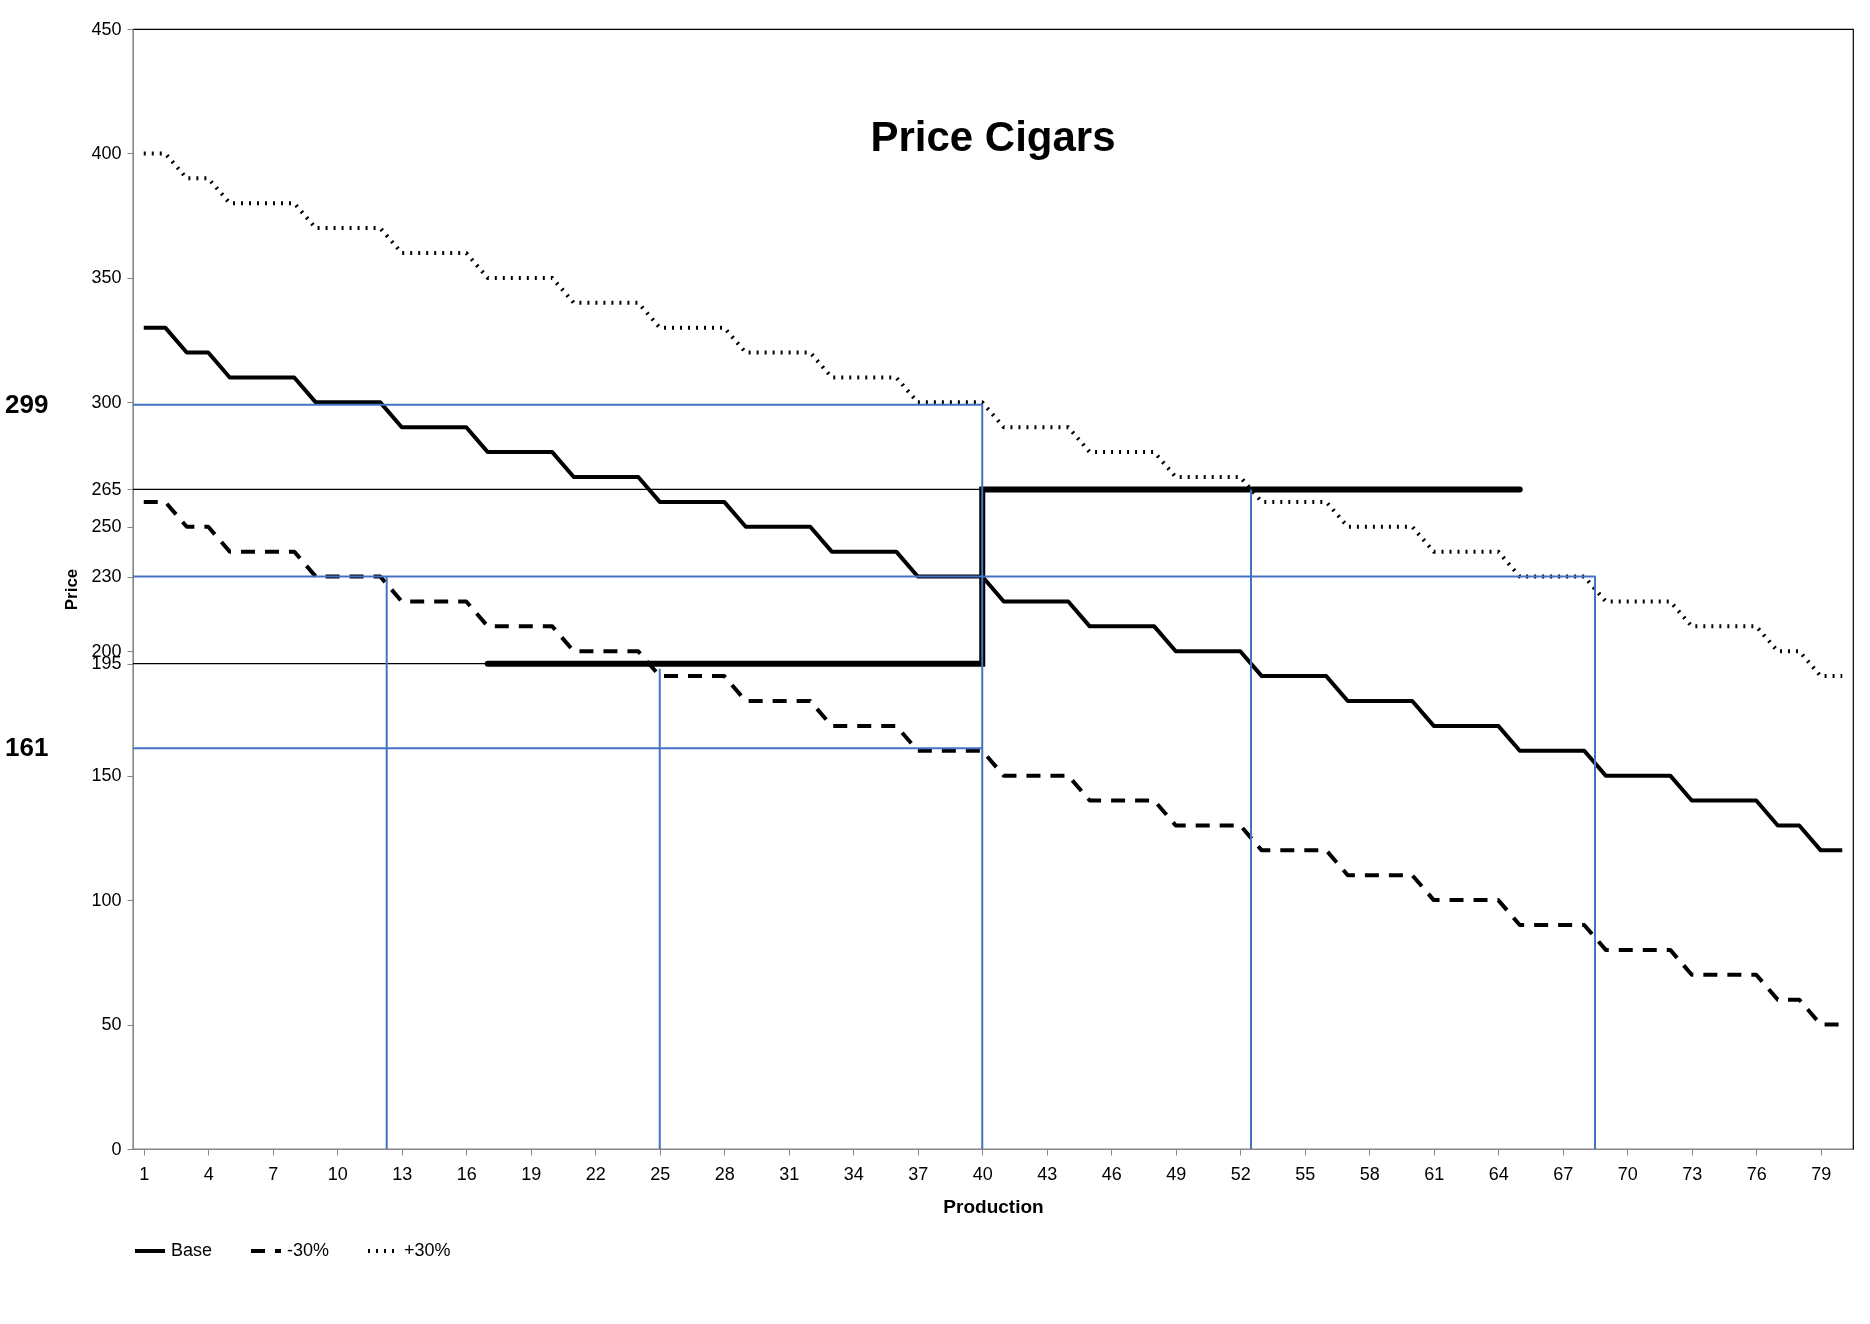  Describe the element at coordinates (1305, 1173) in the screenshot. I see `x-tick-label: 55` at that location.